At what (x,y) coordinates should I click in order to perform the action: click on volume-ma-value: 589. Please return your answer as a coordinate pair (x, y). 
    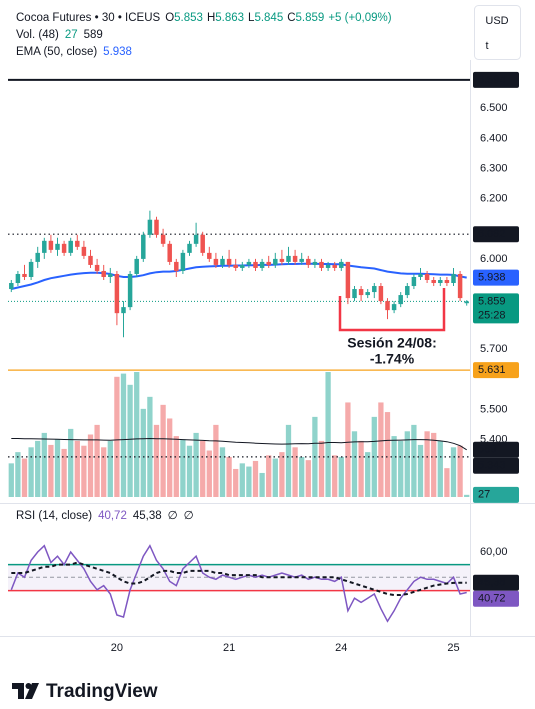
    Looking at the image, I should click on (93, 35).